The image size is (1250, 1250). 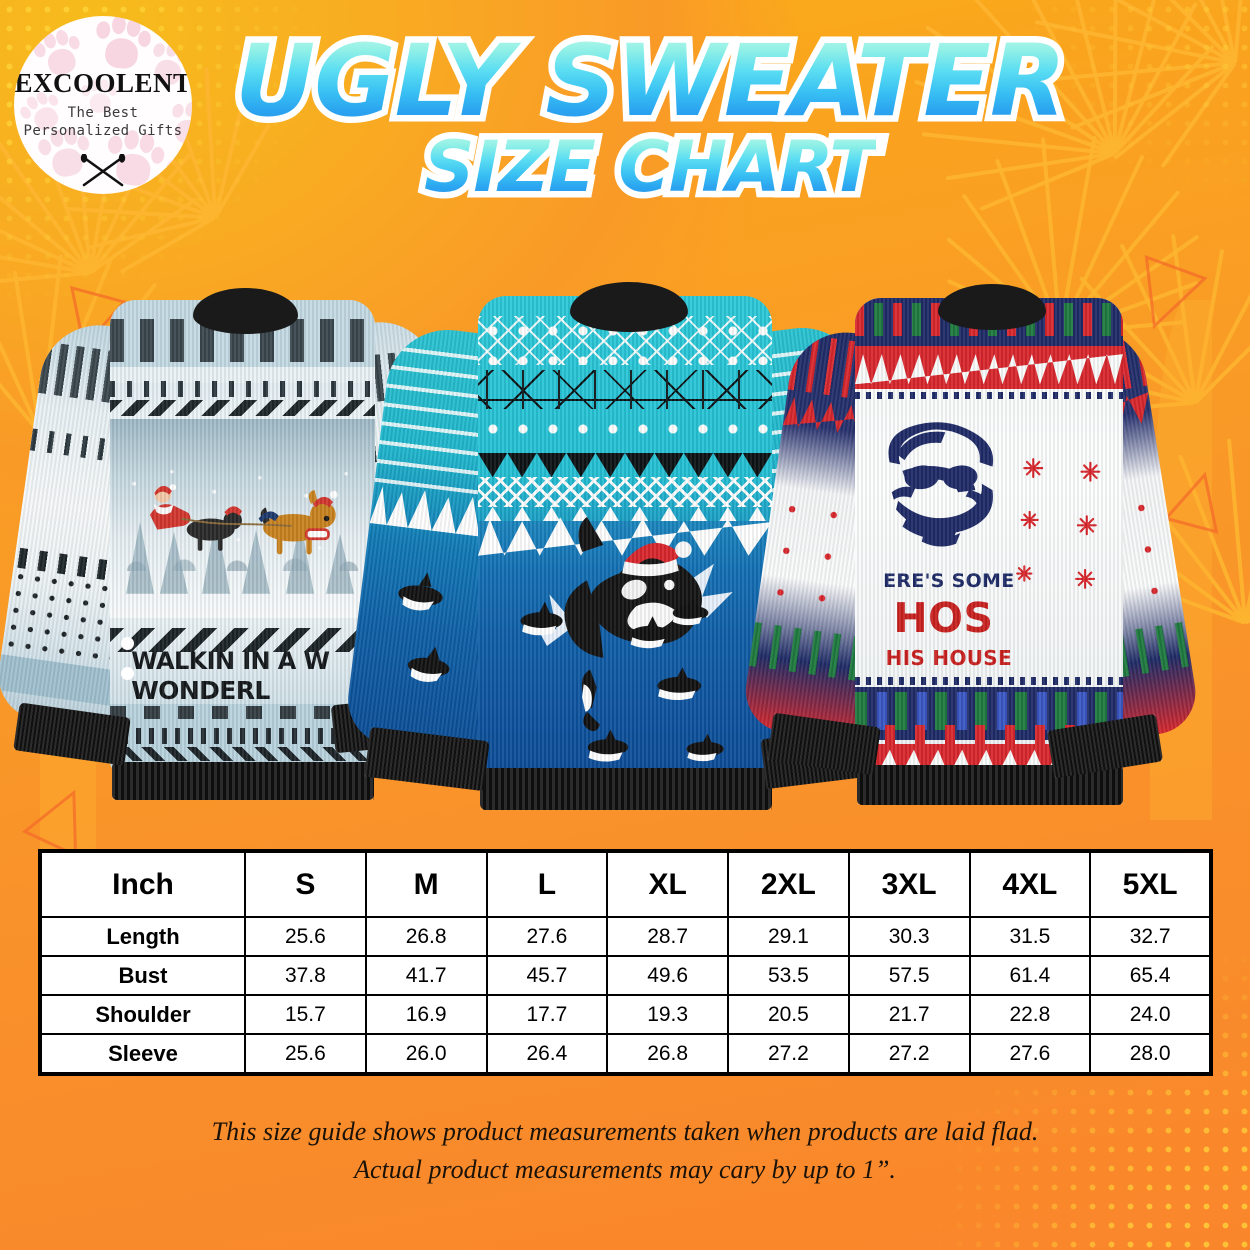 I want to click on size-header-5xl: 5XL, so click(x=1150, y=884).